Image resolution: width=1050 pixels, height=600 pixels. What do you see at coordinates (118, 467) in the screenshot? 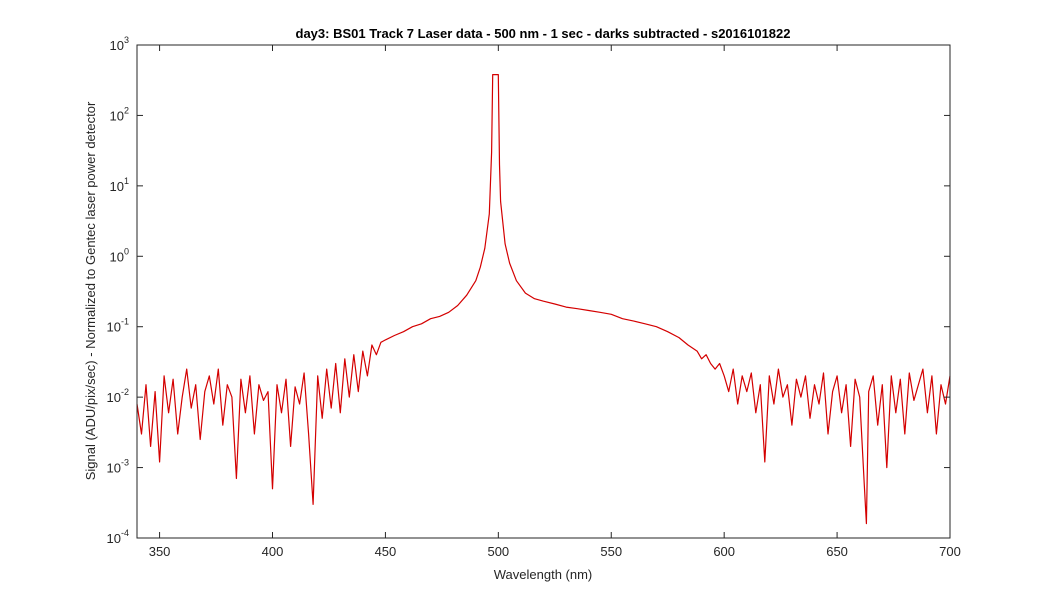
I see `y-tick-label: 10⁻³` at bounding box center [118, 467].